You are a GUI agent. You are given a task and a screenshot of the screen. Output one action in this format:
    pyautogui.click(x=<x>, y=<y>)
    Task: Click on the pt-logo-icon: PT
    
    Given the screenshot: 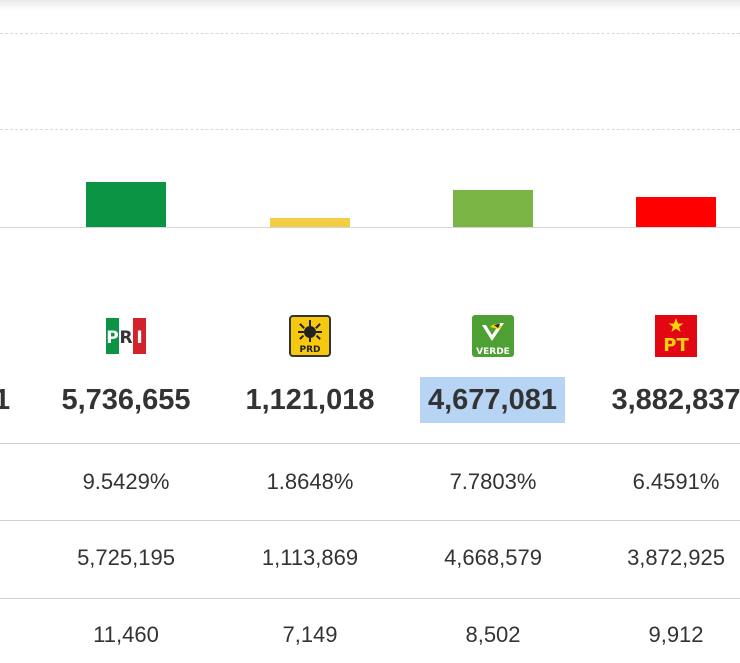 What is the action you would take?
    pyautogui.click(x=676, y=336)
    